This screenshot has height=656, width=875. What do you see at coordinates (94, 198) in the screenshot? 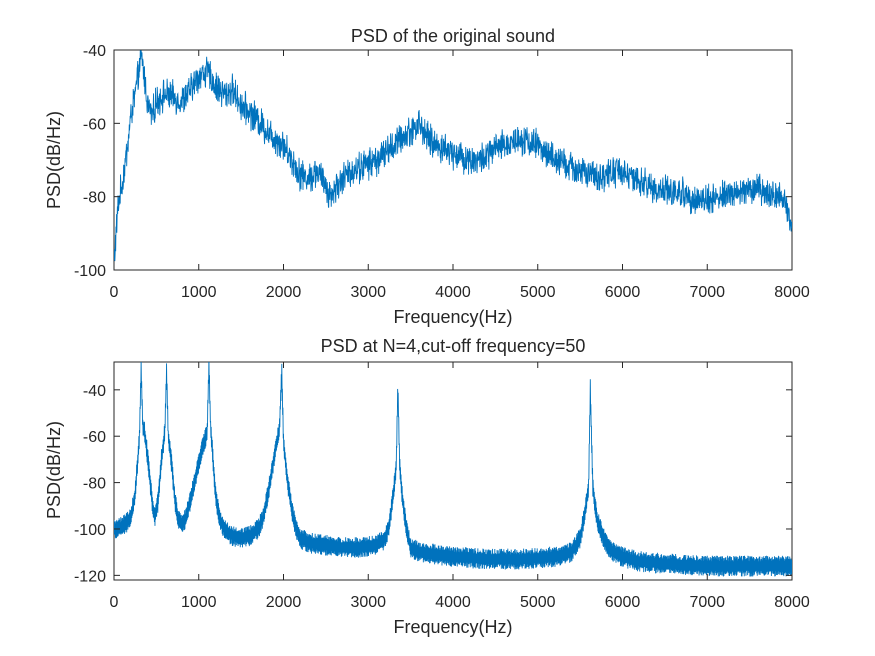
I see `psd-original-ytick-label--80: -80` at bounding box center [94, 198].